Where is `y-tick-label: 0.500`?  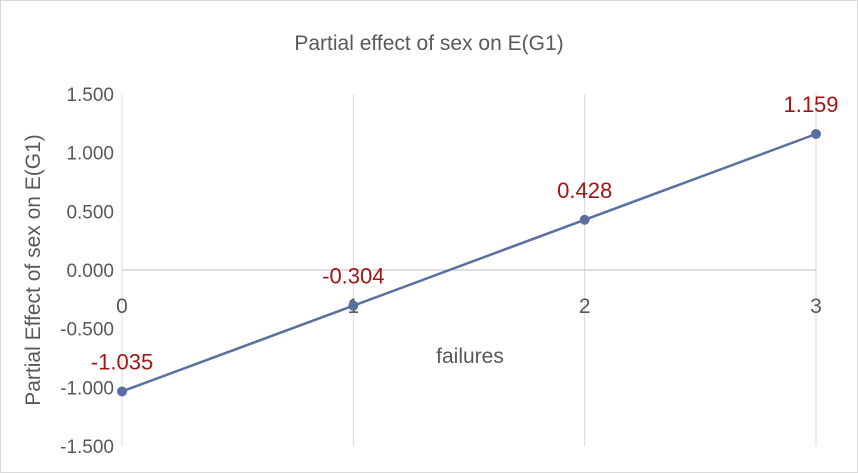
y-tick-label: 0.500 is located at coordinates (90, 212).